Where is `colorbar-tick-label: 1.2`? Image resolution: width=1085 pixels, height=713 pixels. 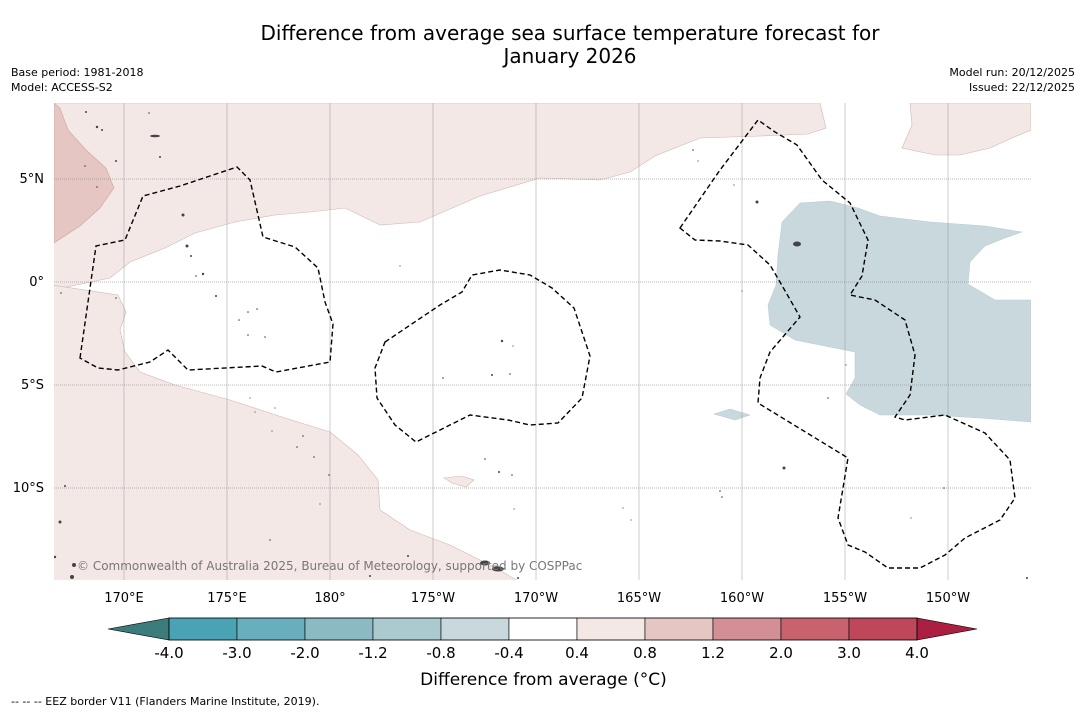 colorbar-tick-label: 1.2 is located at coordinates (713, 653).